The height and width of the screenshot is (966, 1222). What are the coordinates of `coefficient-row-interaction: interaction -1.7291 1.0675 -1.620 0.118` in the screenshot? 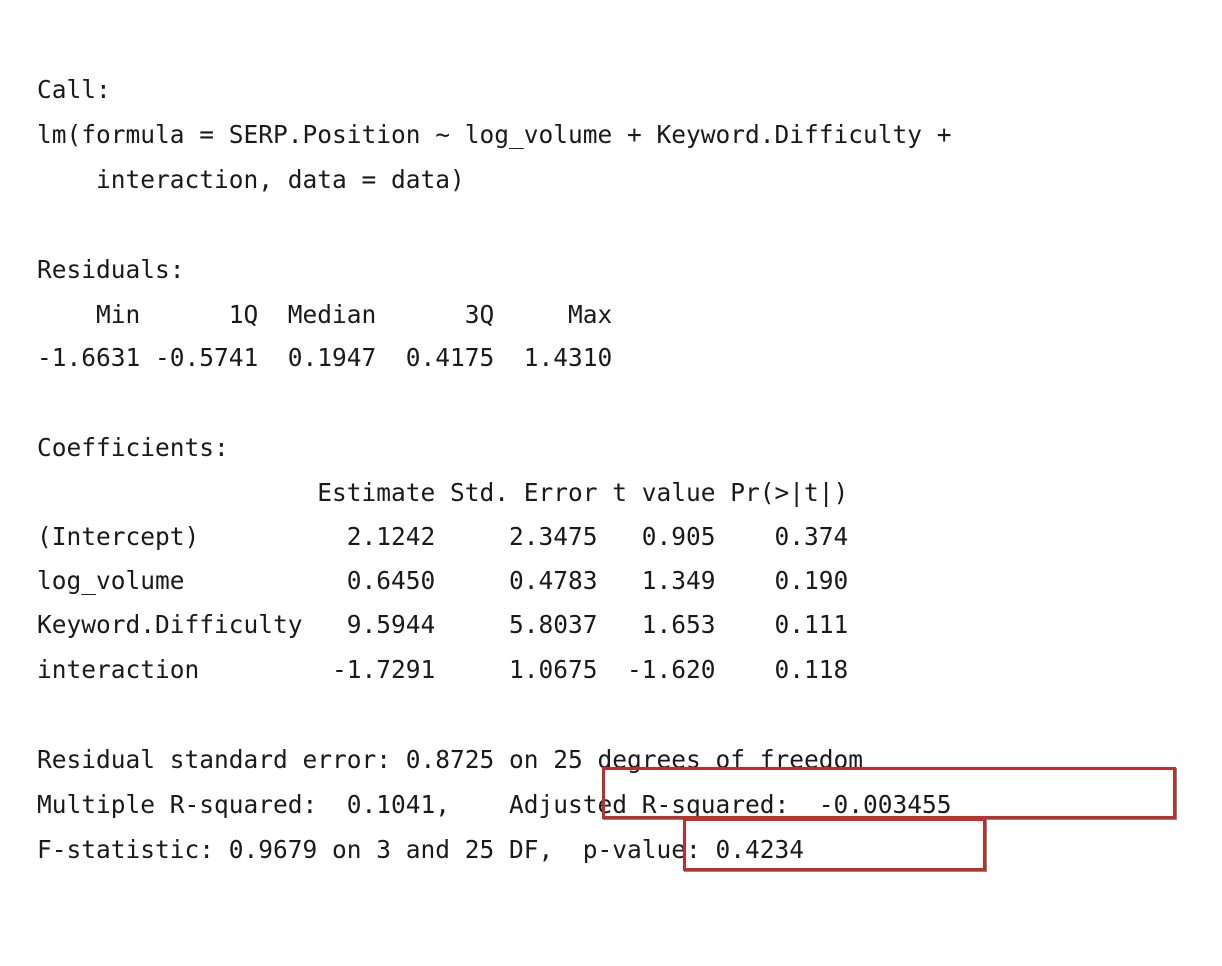 It's located at (443, 669).